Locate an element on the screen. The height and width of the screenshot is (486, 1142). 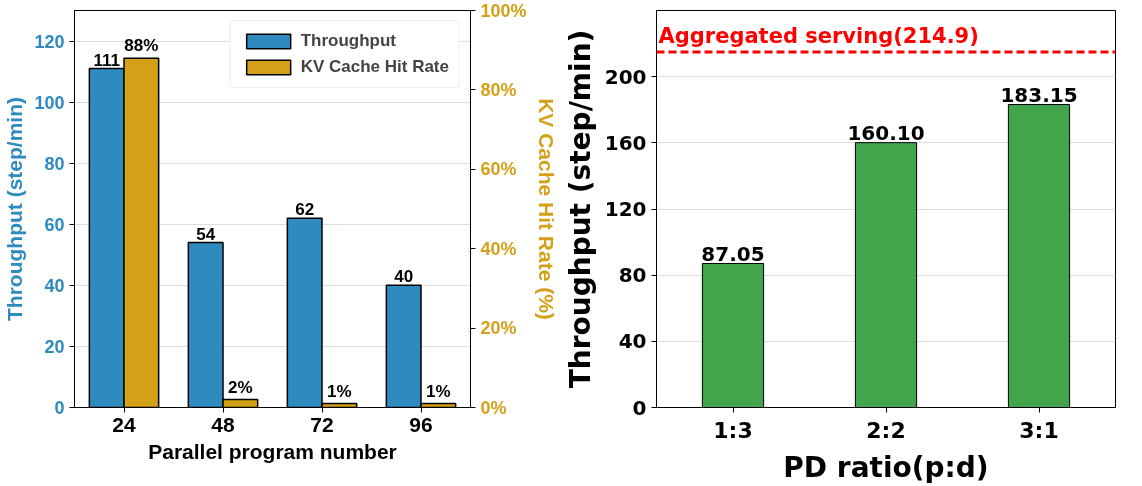
y-tick-label: 160 is located at coordinates (625, 142).